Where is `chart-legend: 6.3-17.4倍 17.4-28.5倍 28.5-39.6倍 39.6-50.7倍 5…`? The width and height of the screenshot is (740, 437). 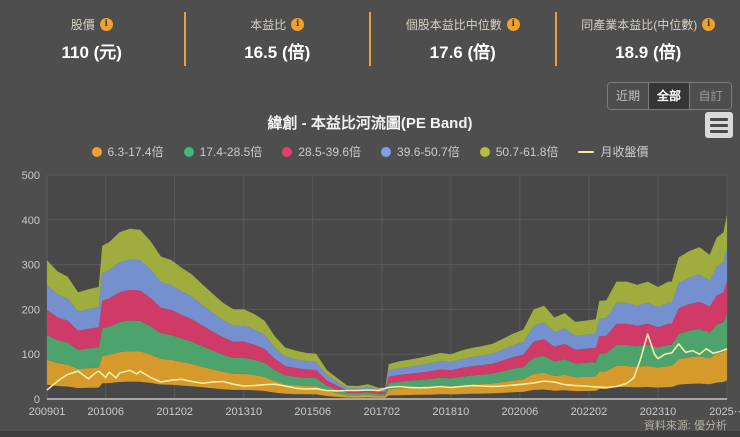
chart-legend: 6.3-17.4倍 17.4-28.5倍 28.5-39.6倍 39.6-50.7倍 5… is located at coordinates (370, 151).